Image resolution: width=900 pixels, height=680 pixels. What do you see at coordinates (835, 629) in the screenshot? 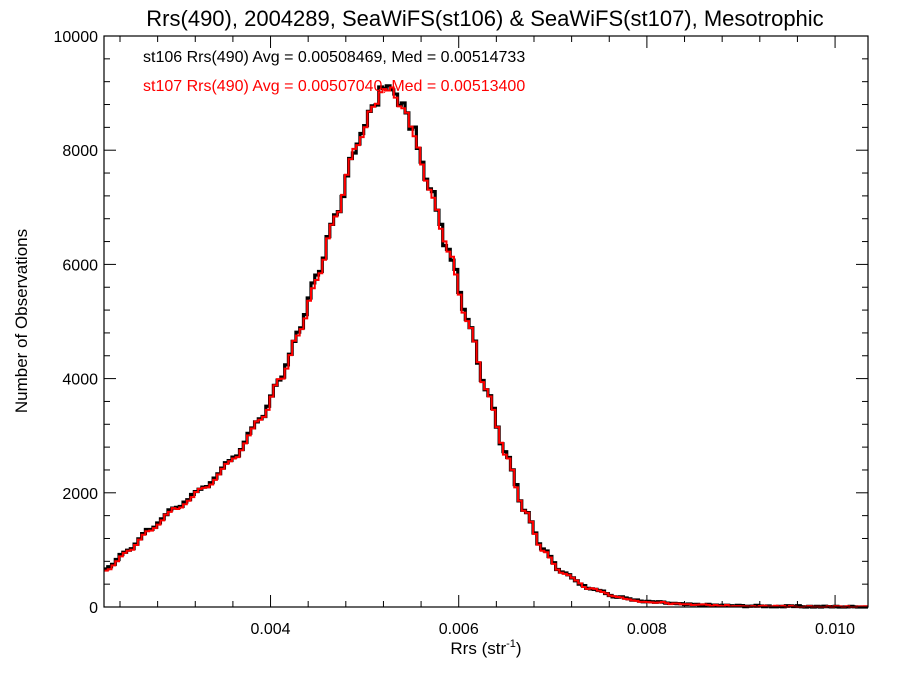
I see `x-tick-label: 0.010` at bounding box center [835, 629].